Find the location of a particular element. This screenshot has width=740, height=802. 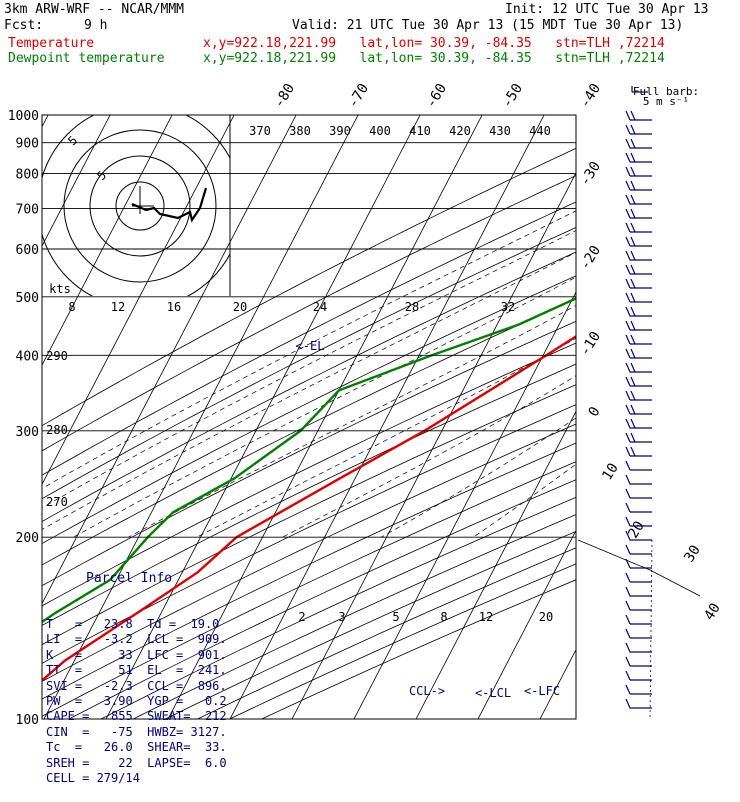

pressure-tick-label: 700 is located at coordinates (27, 210).